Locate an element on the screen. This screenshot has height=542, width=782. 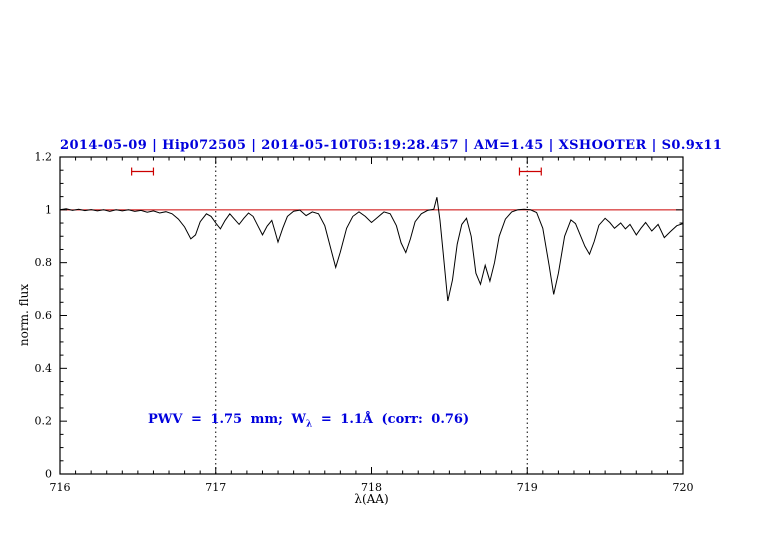
y-tick-label: 1.2 is located at coordinates (44, 157).